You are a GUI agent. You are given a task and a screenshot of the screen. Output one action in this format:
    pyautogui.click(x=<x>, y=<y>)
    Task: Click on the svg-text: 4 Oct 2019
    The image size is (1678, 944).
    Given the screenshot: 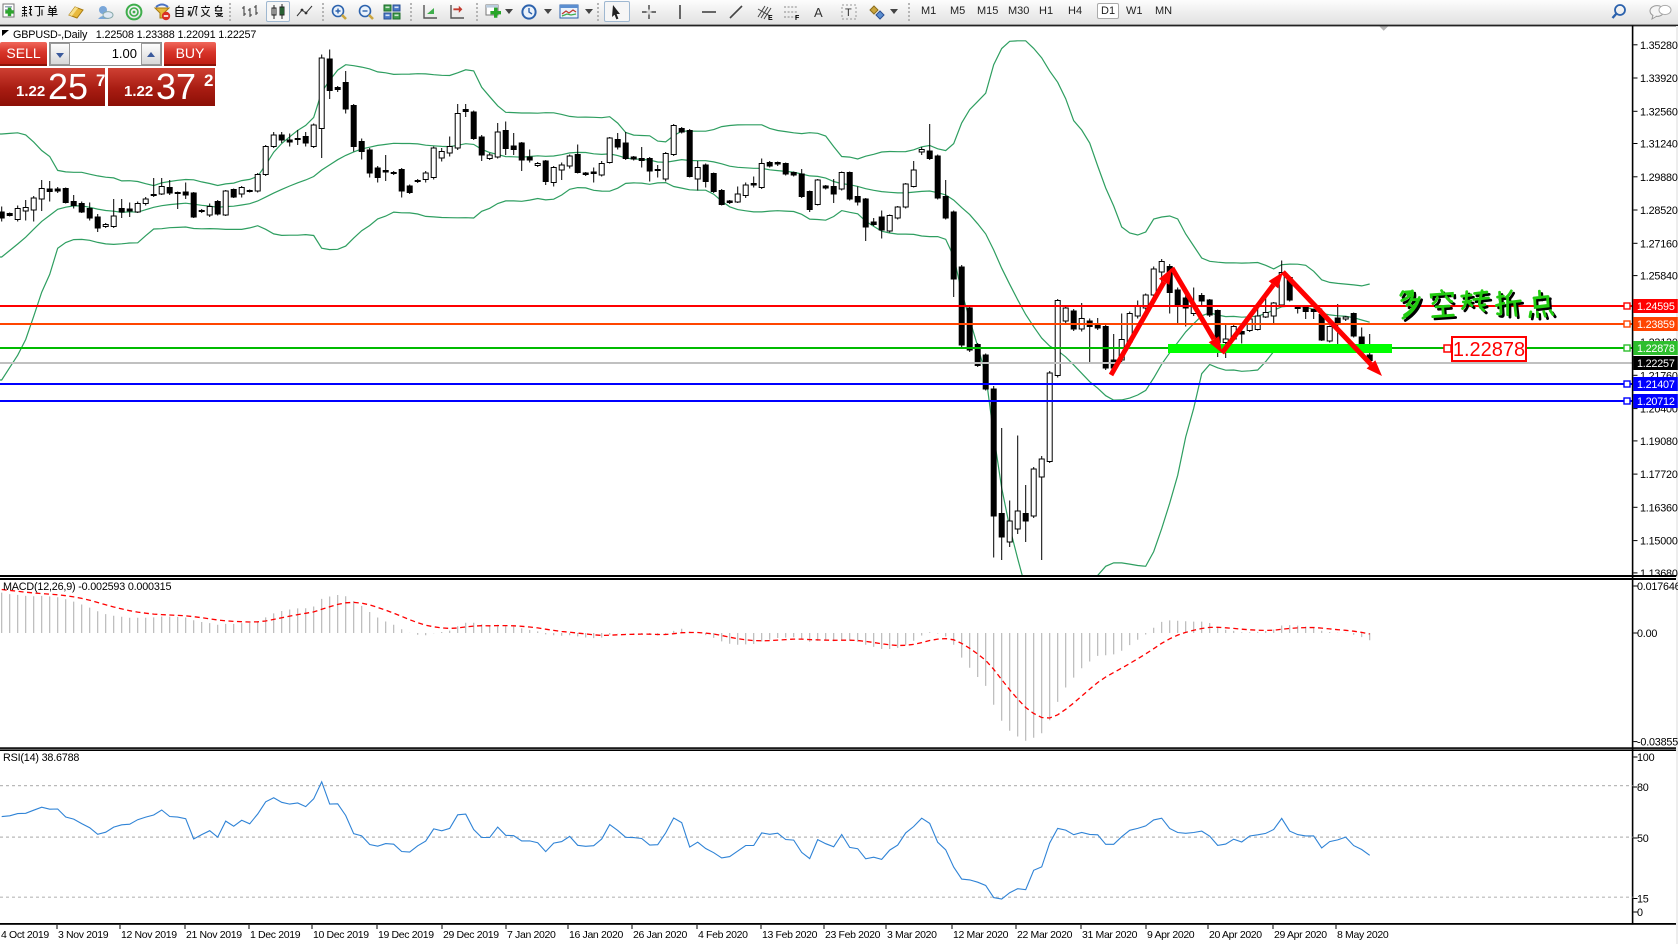 What is the action you would take?
    pyautogui.click(x=25, y=935)
    